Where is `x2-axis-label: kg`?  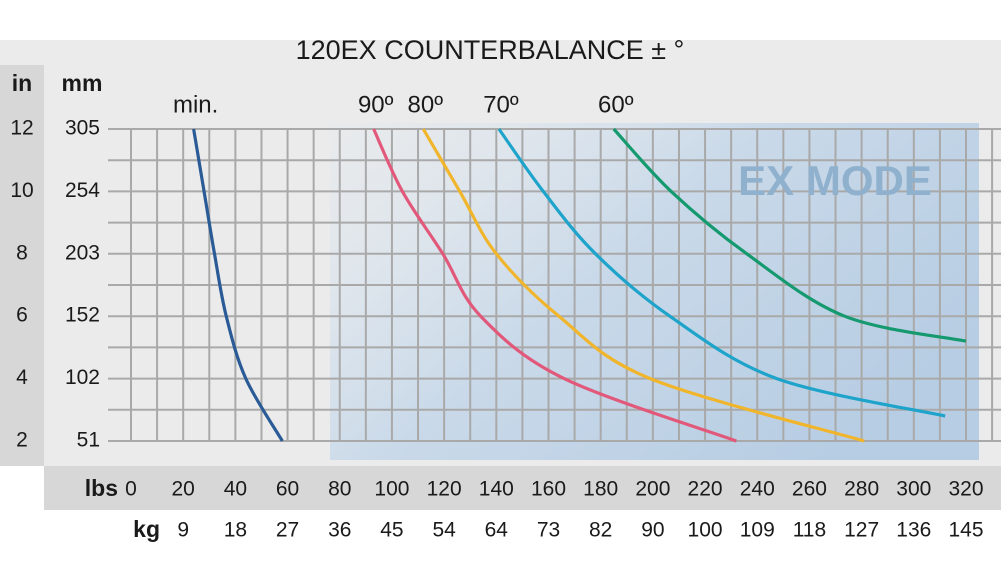
x2-axis-label: kg is located at coordinates (146, 529).